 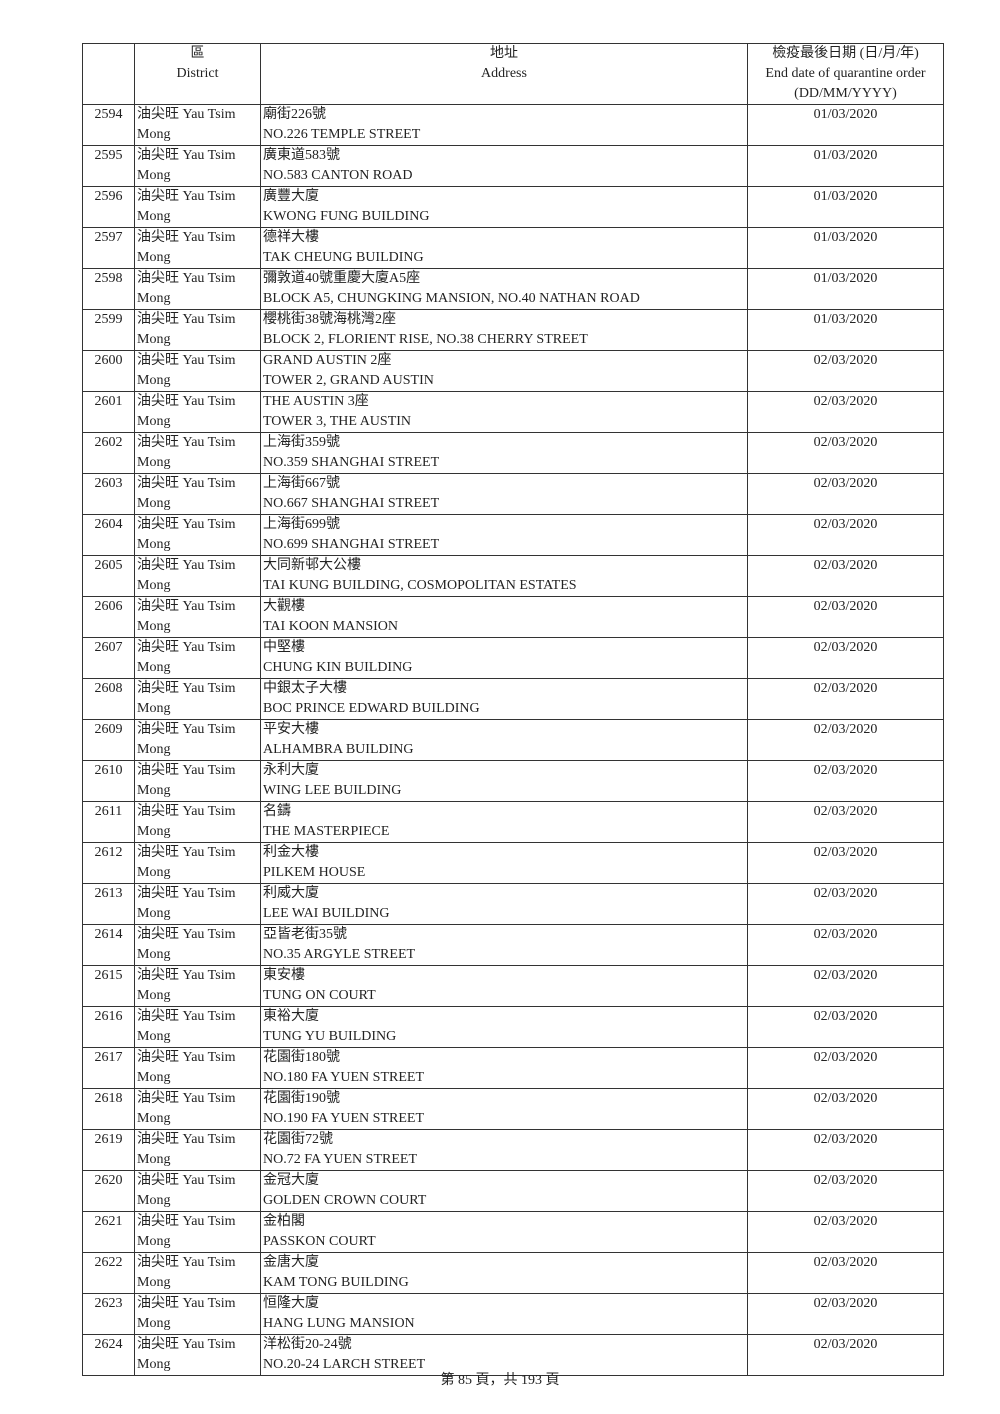 What do you see at coordinates (108, 945) in the screenshot?
I see `row-number: 2614` at bounding box center [108, 945].